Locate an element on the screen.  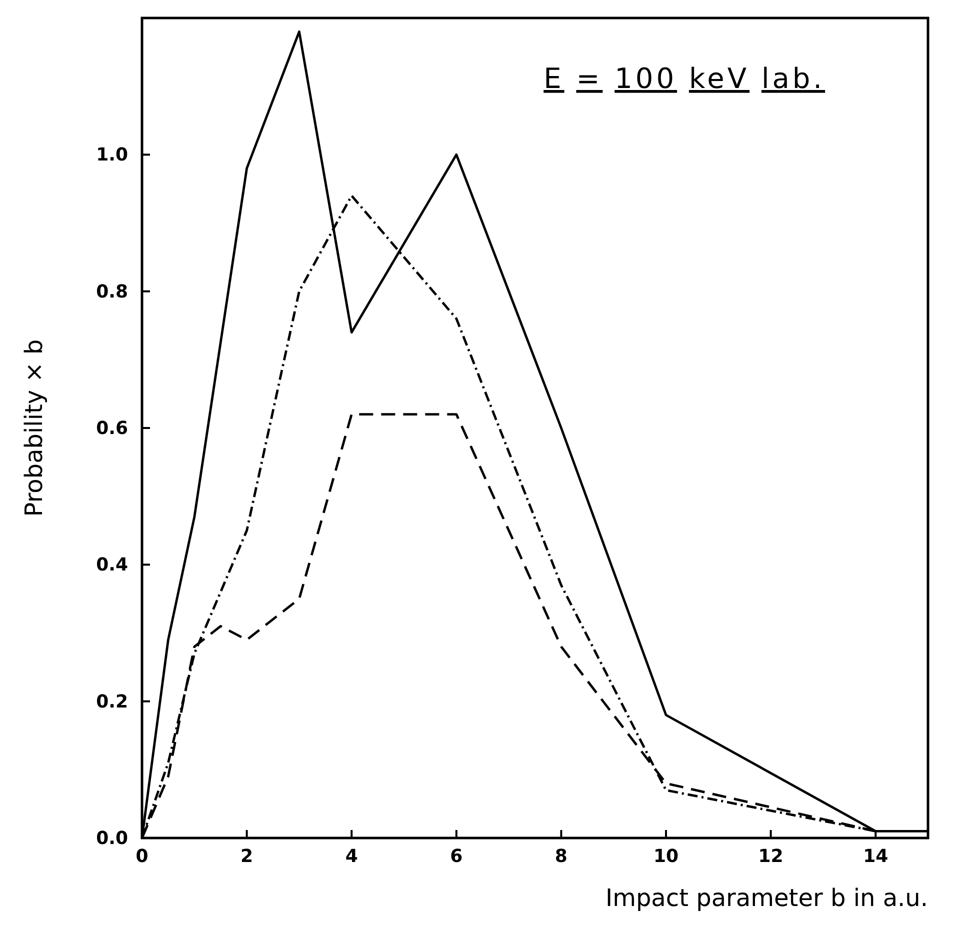
x-tick-label: 2 is located at coordinates (247, 856).